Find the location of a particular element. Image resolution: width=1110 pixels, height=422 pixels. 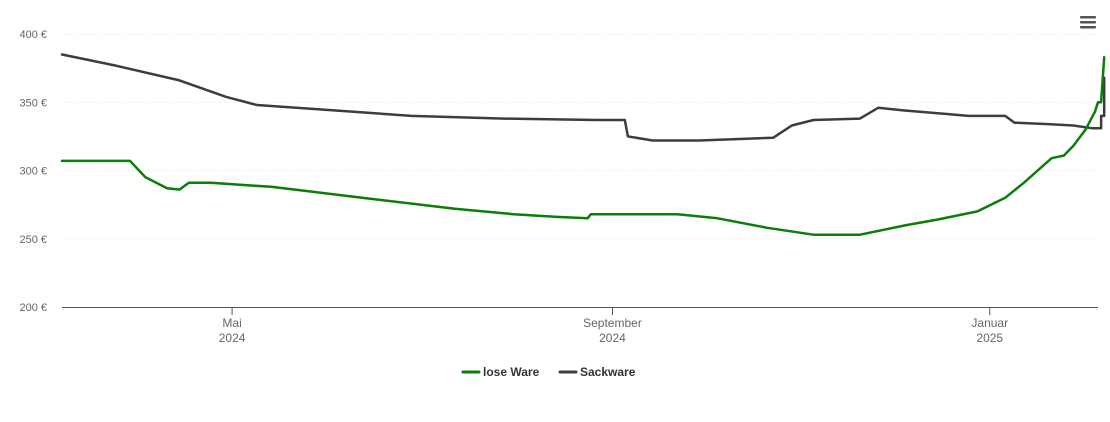

x-tick-month-label: Januar is located at coordinates (989, 323).